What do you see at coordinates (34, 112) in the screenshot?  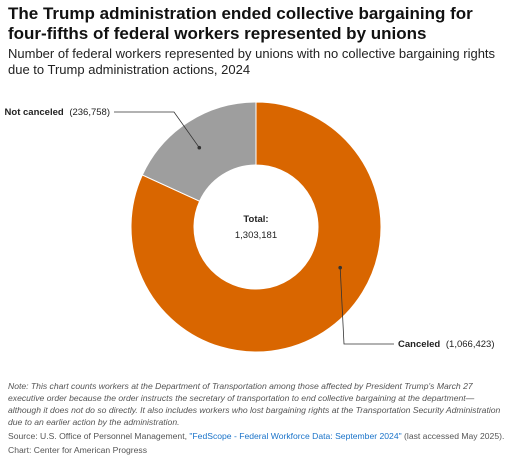 I see `slice-name-not-canceled: Not canceled` at bounding box center [34, 112].